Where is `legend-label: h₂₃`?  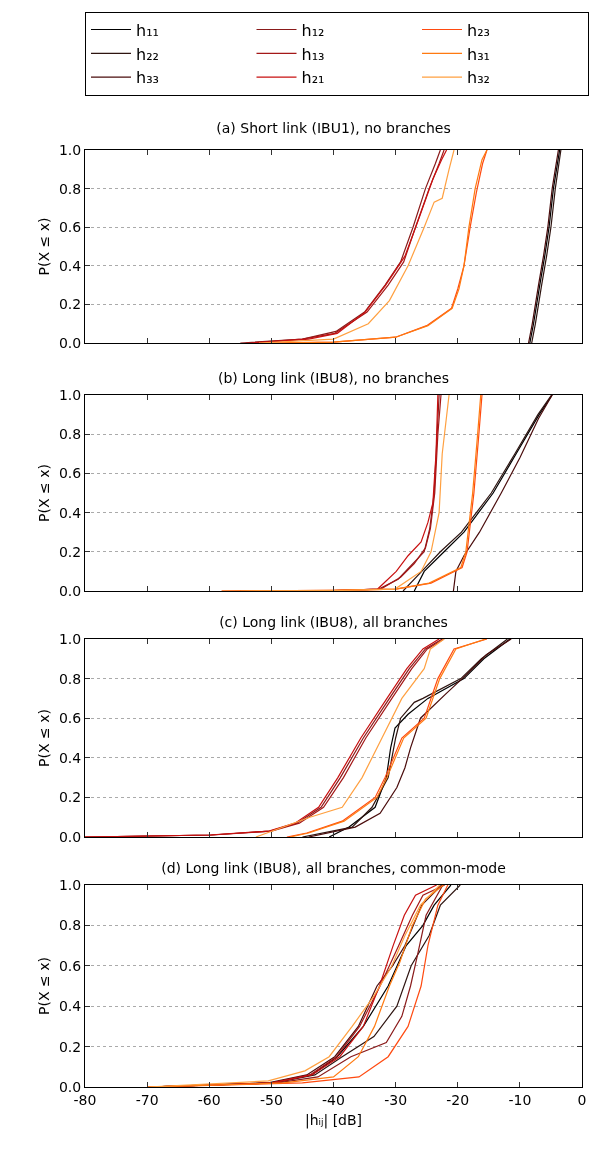 legend-label: h₂₃ is located at coordinates (478, 30).